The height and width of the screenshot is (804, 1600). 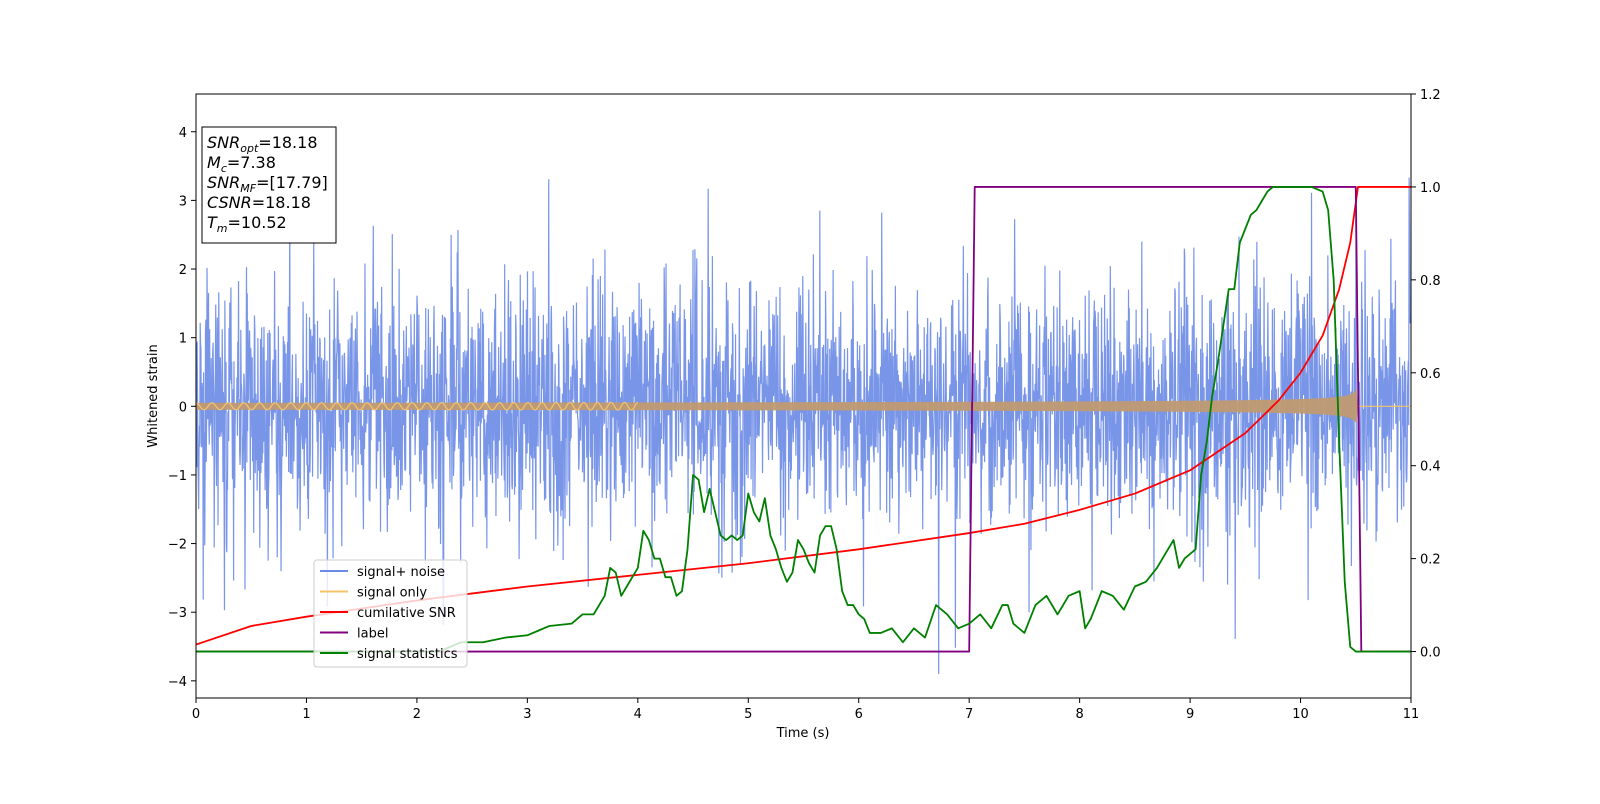 I want to click on stats-value: =7.38, so click(x=251, y=162).